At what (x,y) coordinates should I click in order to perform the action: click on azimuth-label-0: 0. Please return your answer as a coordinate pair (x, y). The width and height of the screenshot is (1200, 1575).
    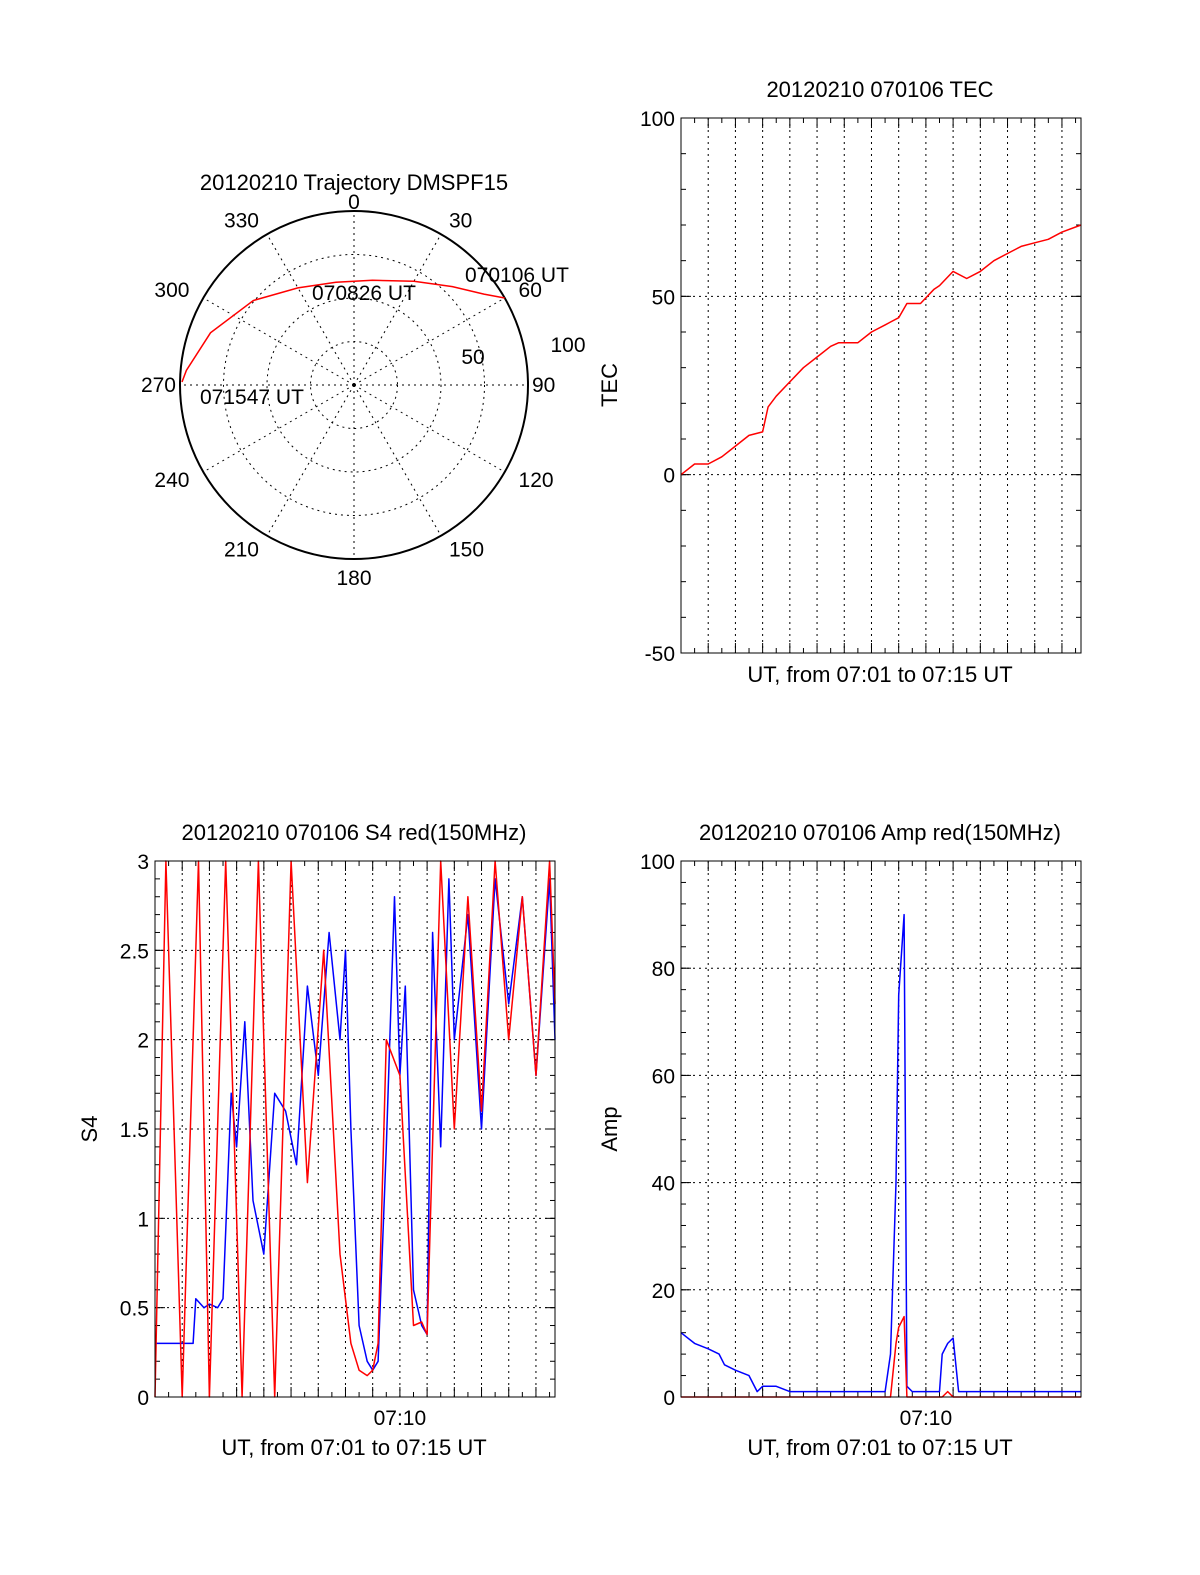
    Looking at the image, I should click on (354, 202).